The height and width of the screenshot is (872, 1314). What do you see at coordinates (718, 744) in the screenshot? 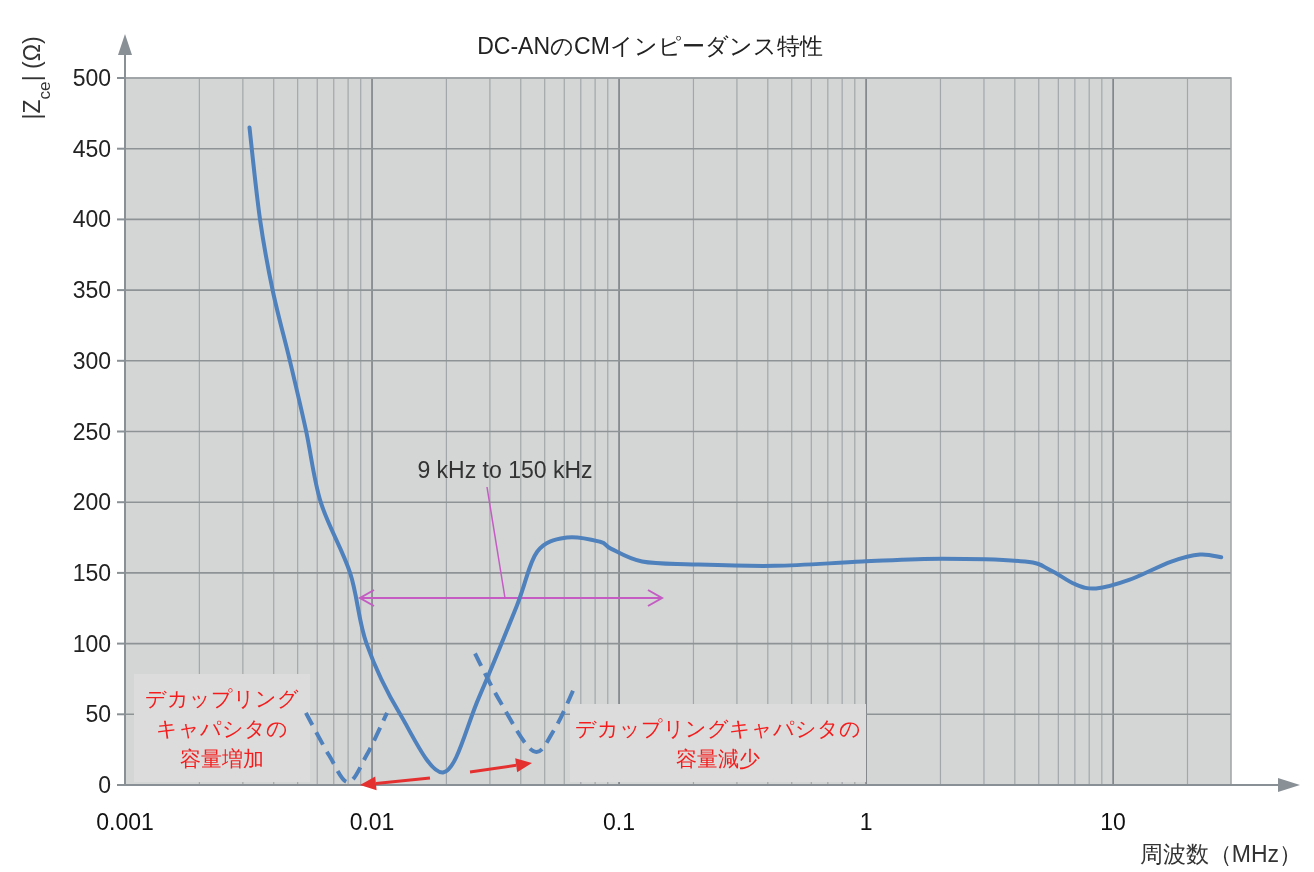
I see `annotation: デカップリングキャパシタの容量減少` at bounding box center [718, 744].